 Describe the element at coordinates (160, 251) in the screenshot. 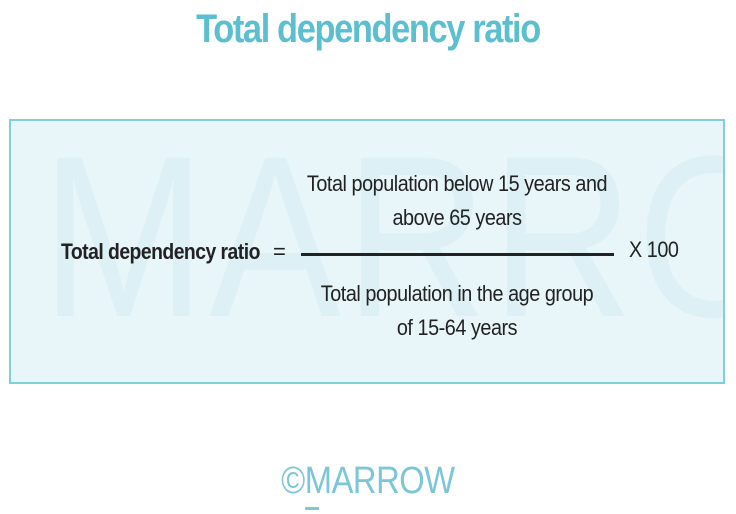

I see `formula-lhs: Total dependency ratio` at that location.